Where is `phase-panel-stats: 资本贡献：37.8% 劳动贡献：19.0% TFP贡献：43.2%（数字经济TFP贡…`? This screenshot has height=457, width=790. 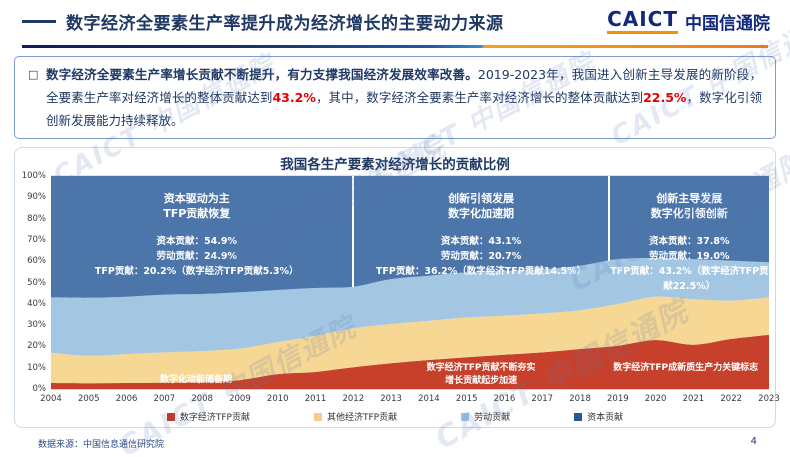
phase-panel-stats: 资本贡献：37.8% 劳动贡献：19.0% TFP贡献：43.2%（数字经济TFP贡… is located at coordinates (689, 263).